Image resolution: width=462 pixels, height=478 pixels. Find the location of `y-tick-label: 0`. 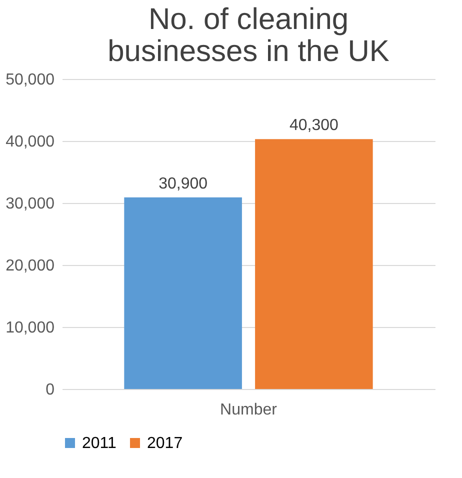

y-tick-label: 0 is located at coordinates (50, 390).